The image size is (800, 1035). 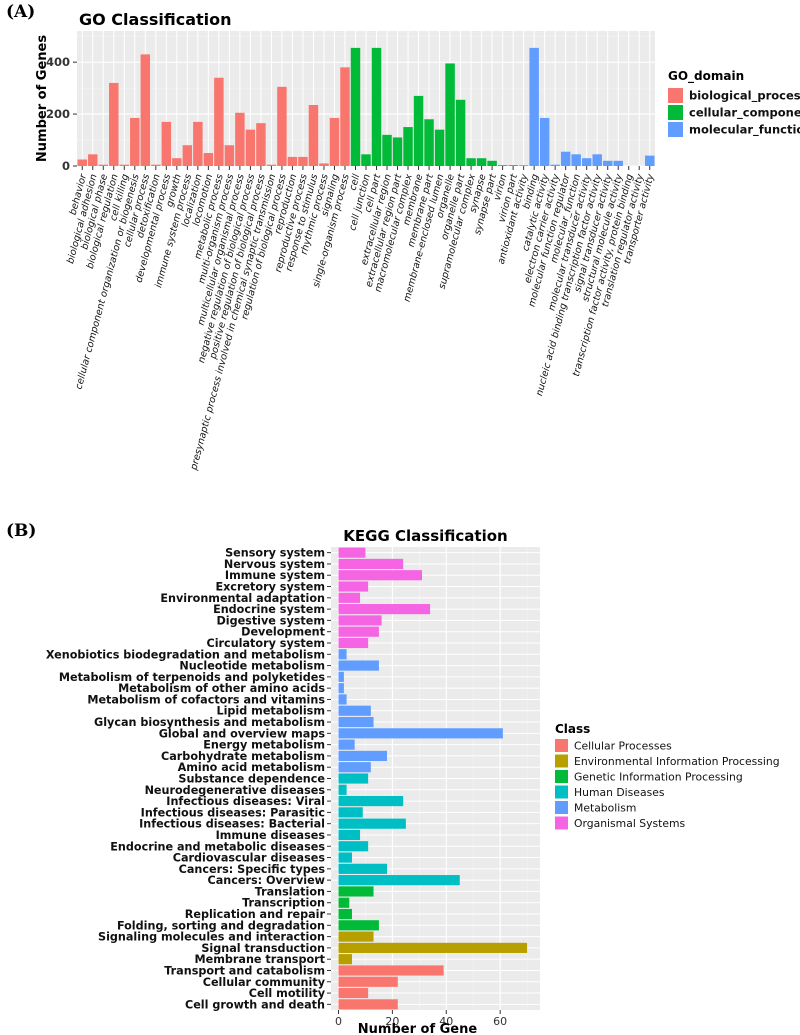 What do you see at coordinates (744, 96) in the screenshot?
I see `go-legend-label: biological_process` at bounding box center [744, 96].